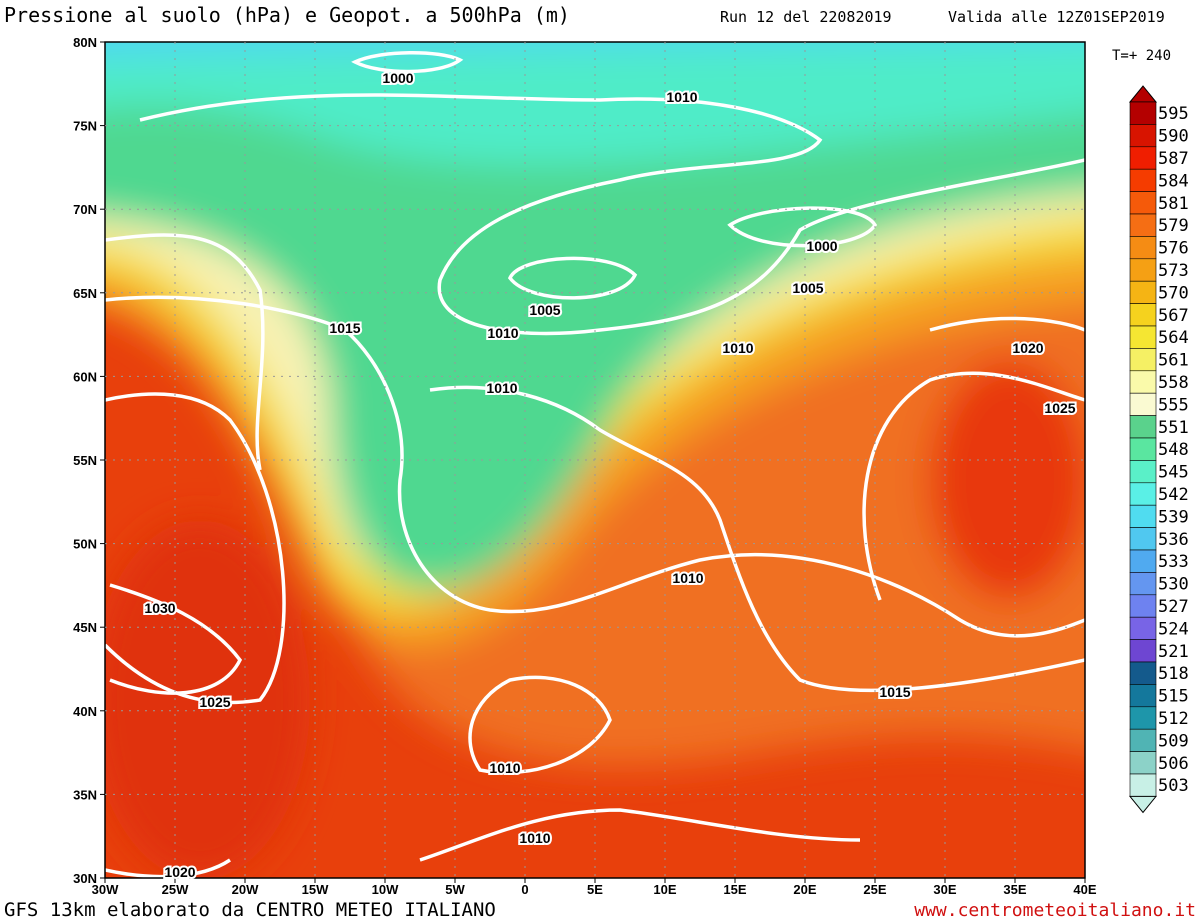 Image resolution: width=1200 pixels, height=922 pixels. What do you see at coordinates (1173, 629) in the screenshot?
I see `colorbar-label: 524` at bounding box center [1173, 629].